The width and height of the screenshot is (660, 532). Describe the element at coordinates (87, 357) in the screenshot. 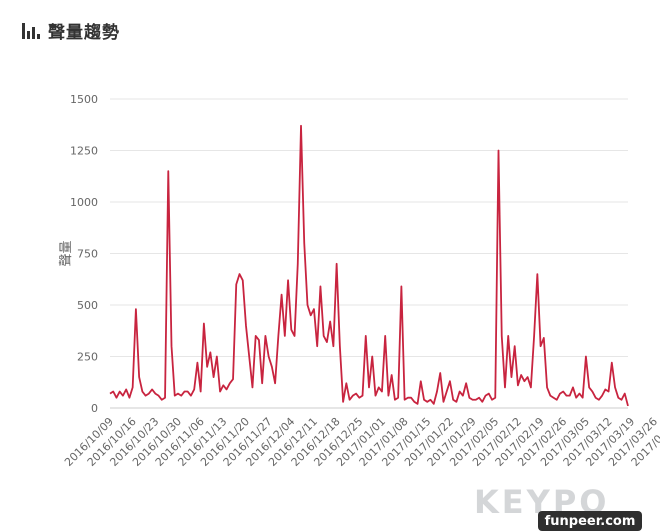

I see `y-tick-label: 250` at that location.